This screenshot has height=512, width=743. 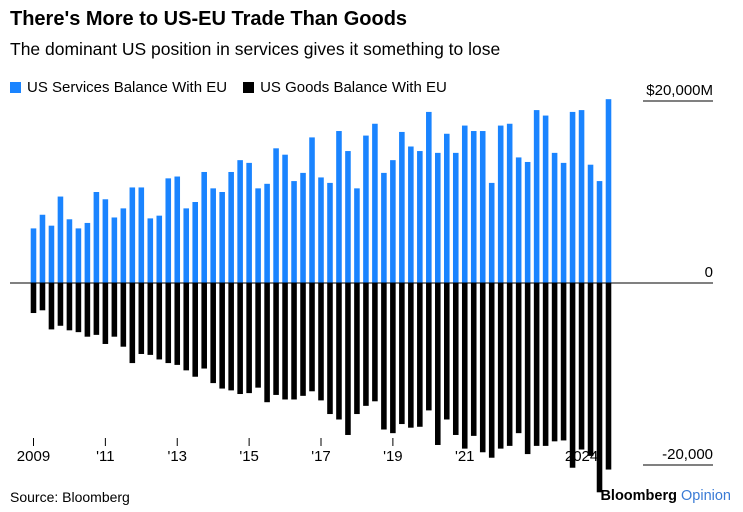 I want to click on x-tick-label-3: '15, so click(x=249, y=456).